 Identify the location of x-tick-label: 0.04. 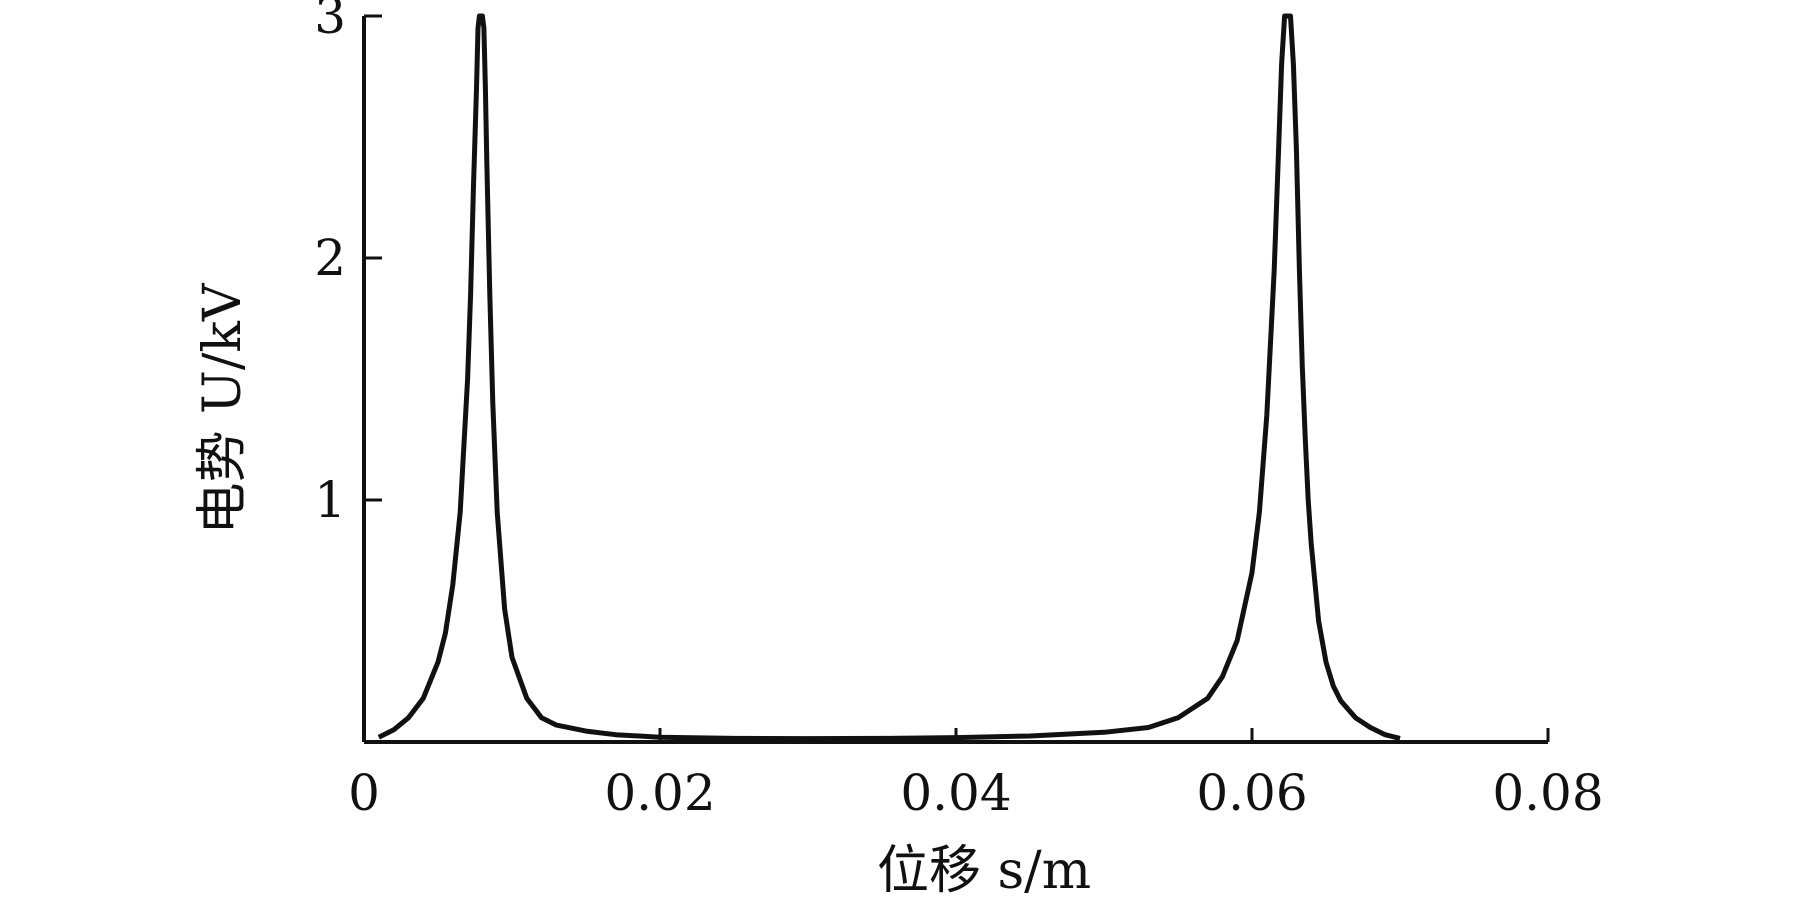
(955, 793).